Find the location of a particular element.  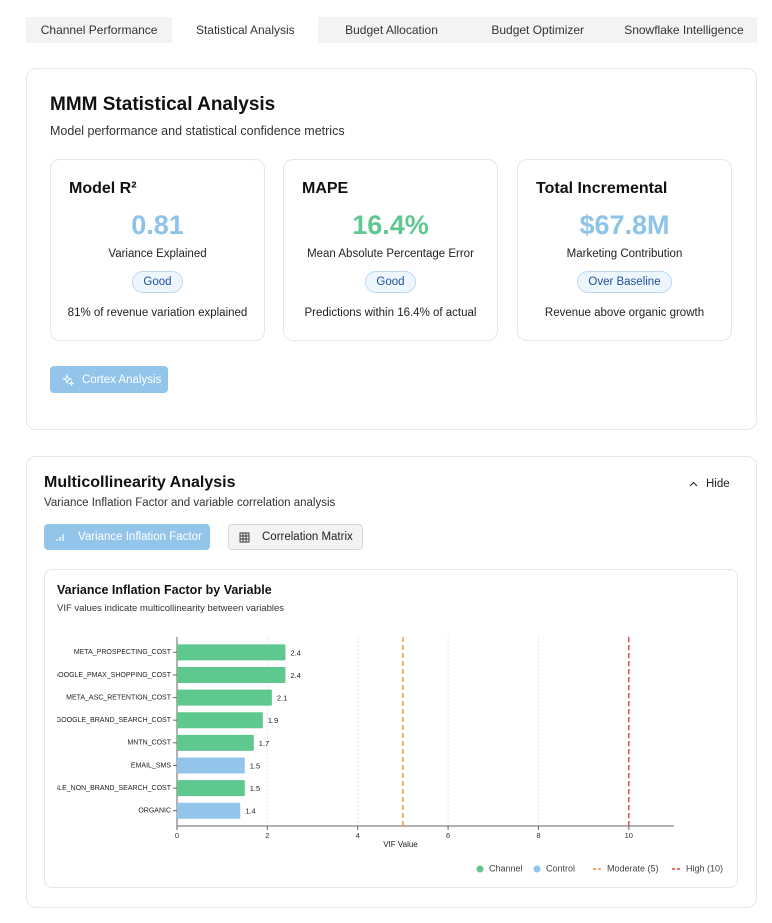

metric-label: Marketing Contribution is located at coordinates (624, 254).